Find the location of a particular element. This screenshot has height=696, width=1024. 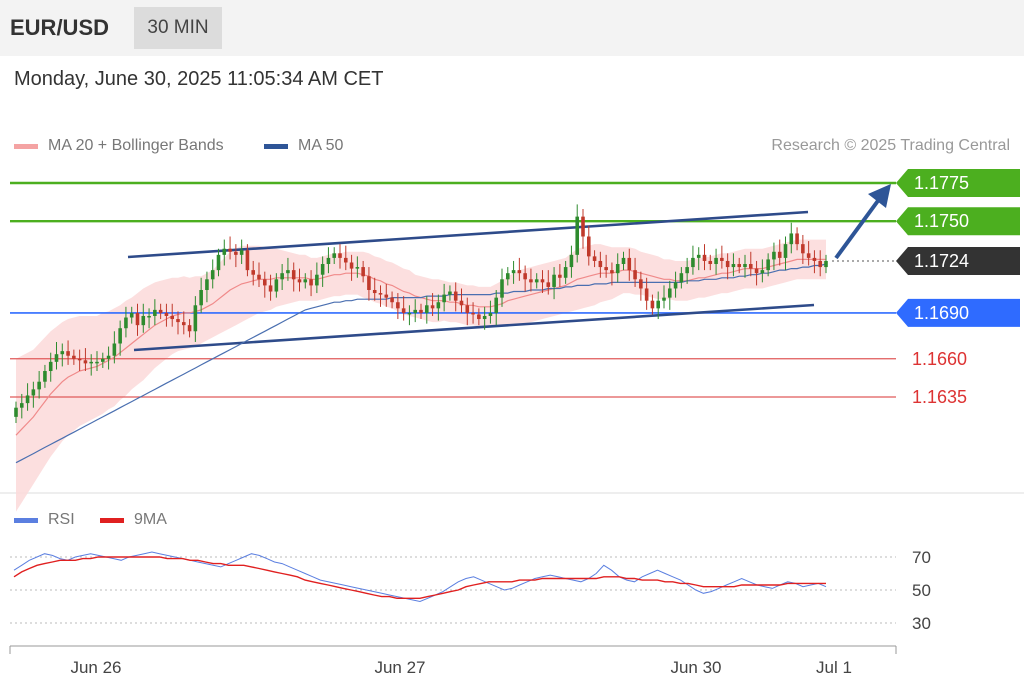

header-bar: EUR/USD 30 MIN is located at coordinates (512, 28).